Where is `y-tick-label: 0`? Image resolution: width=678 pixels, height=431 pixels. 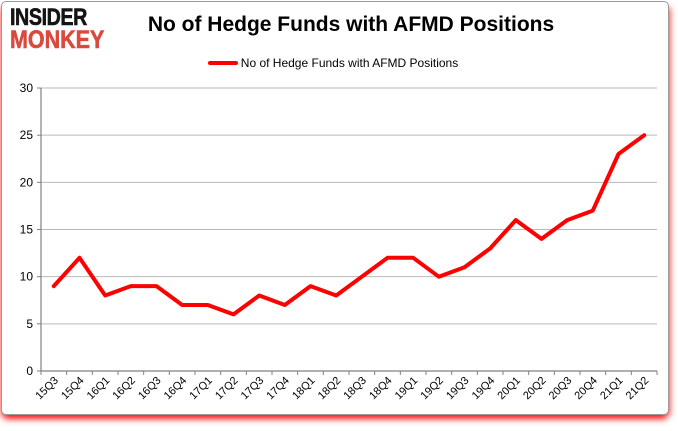 y-tick-label: 0 is located at coordinates (29, 371).